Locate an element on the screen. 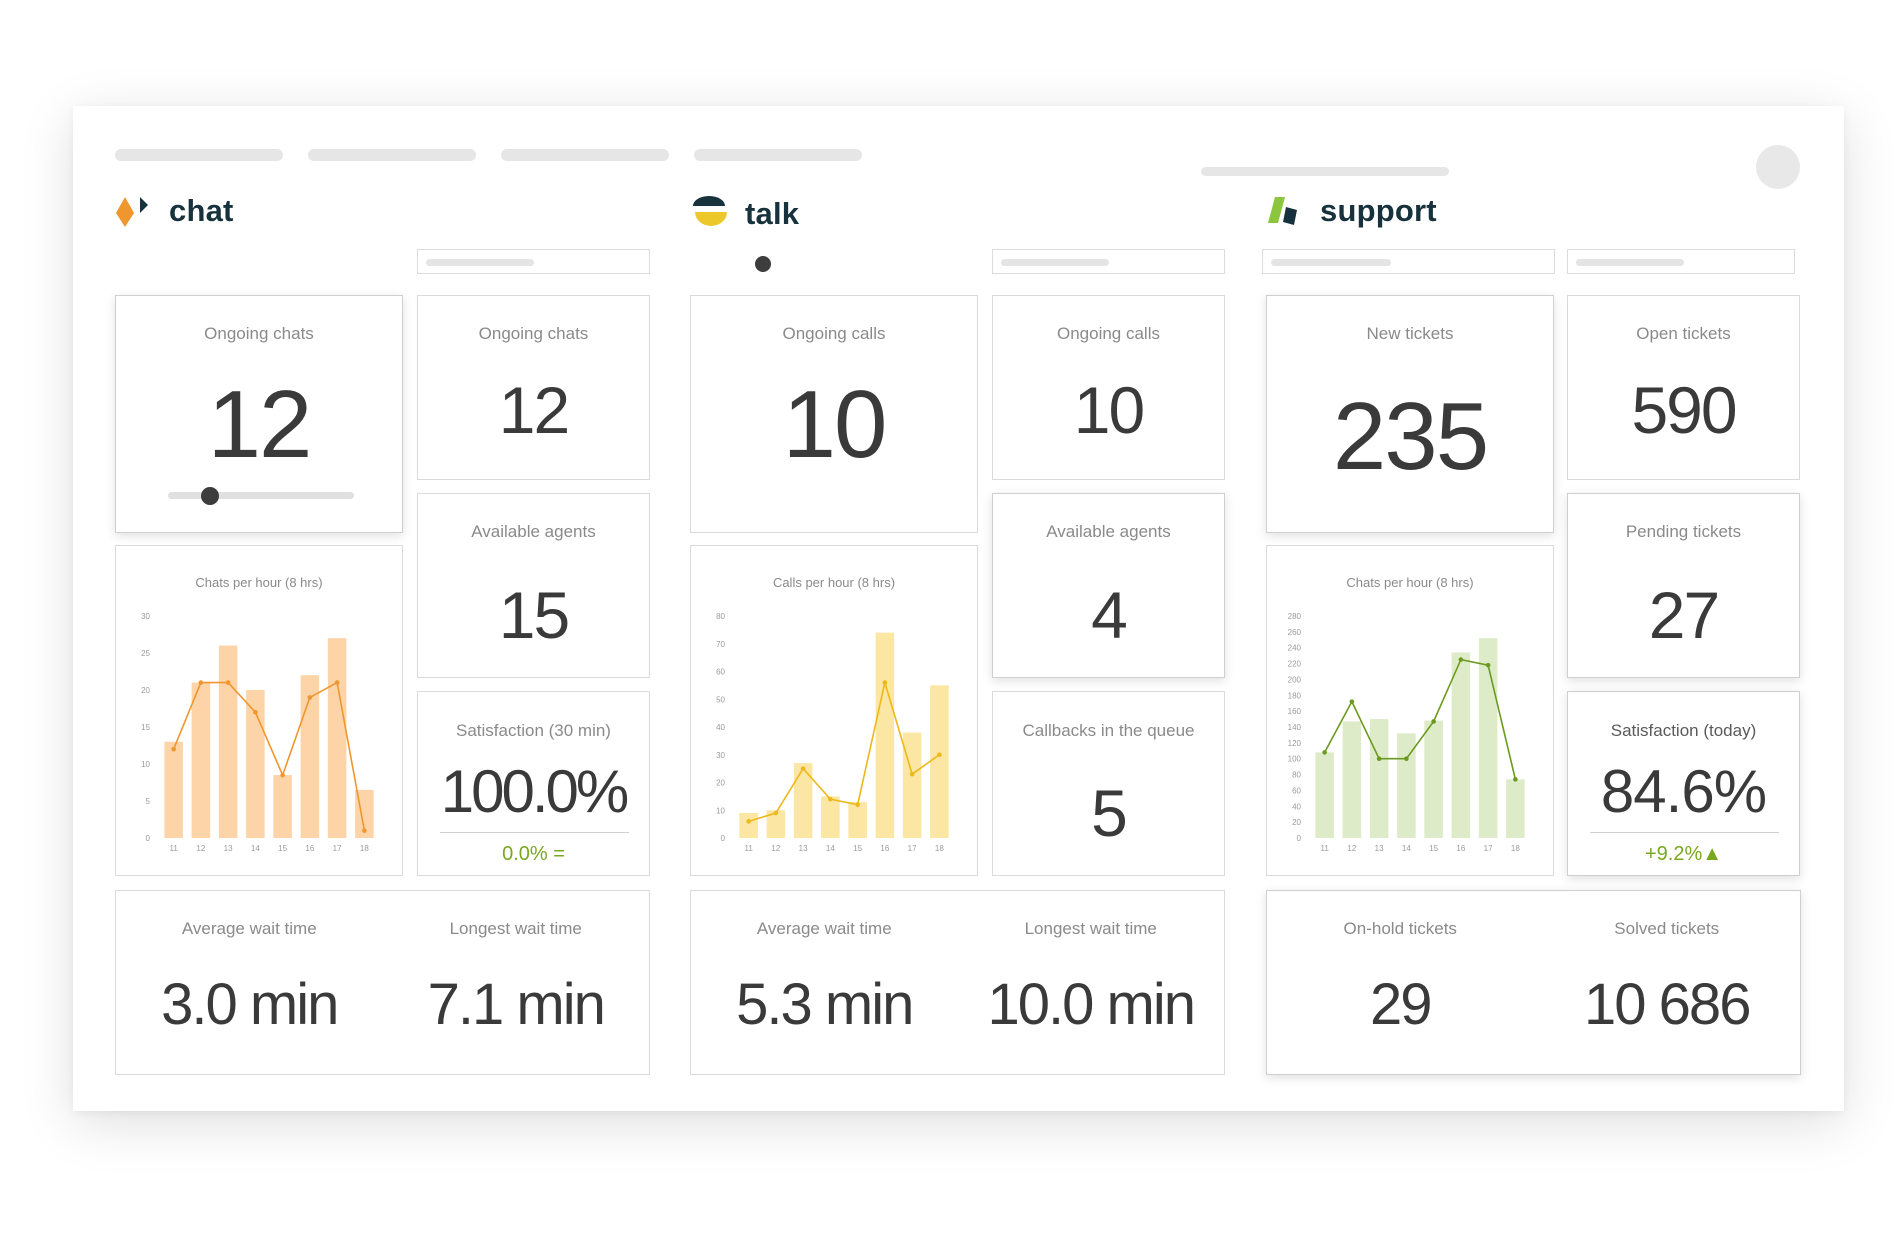  y-tick-label: 0 is located at coordinates (723, 838).